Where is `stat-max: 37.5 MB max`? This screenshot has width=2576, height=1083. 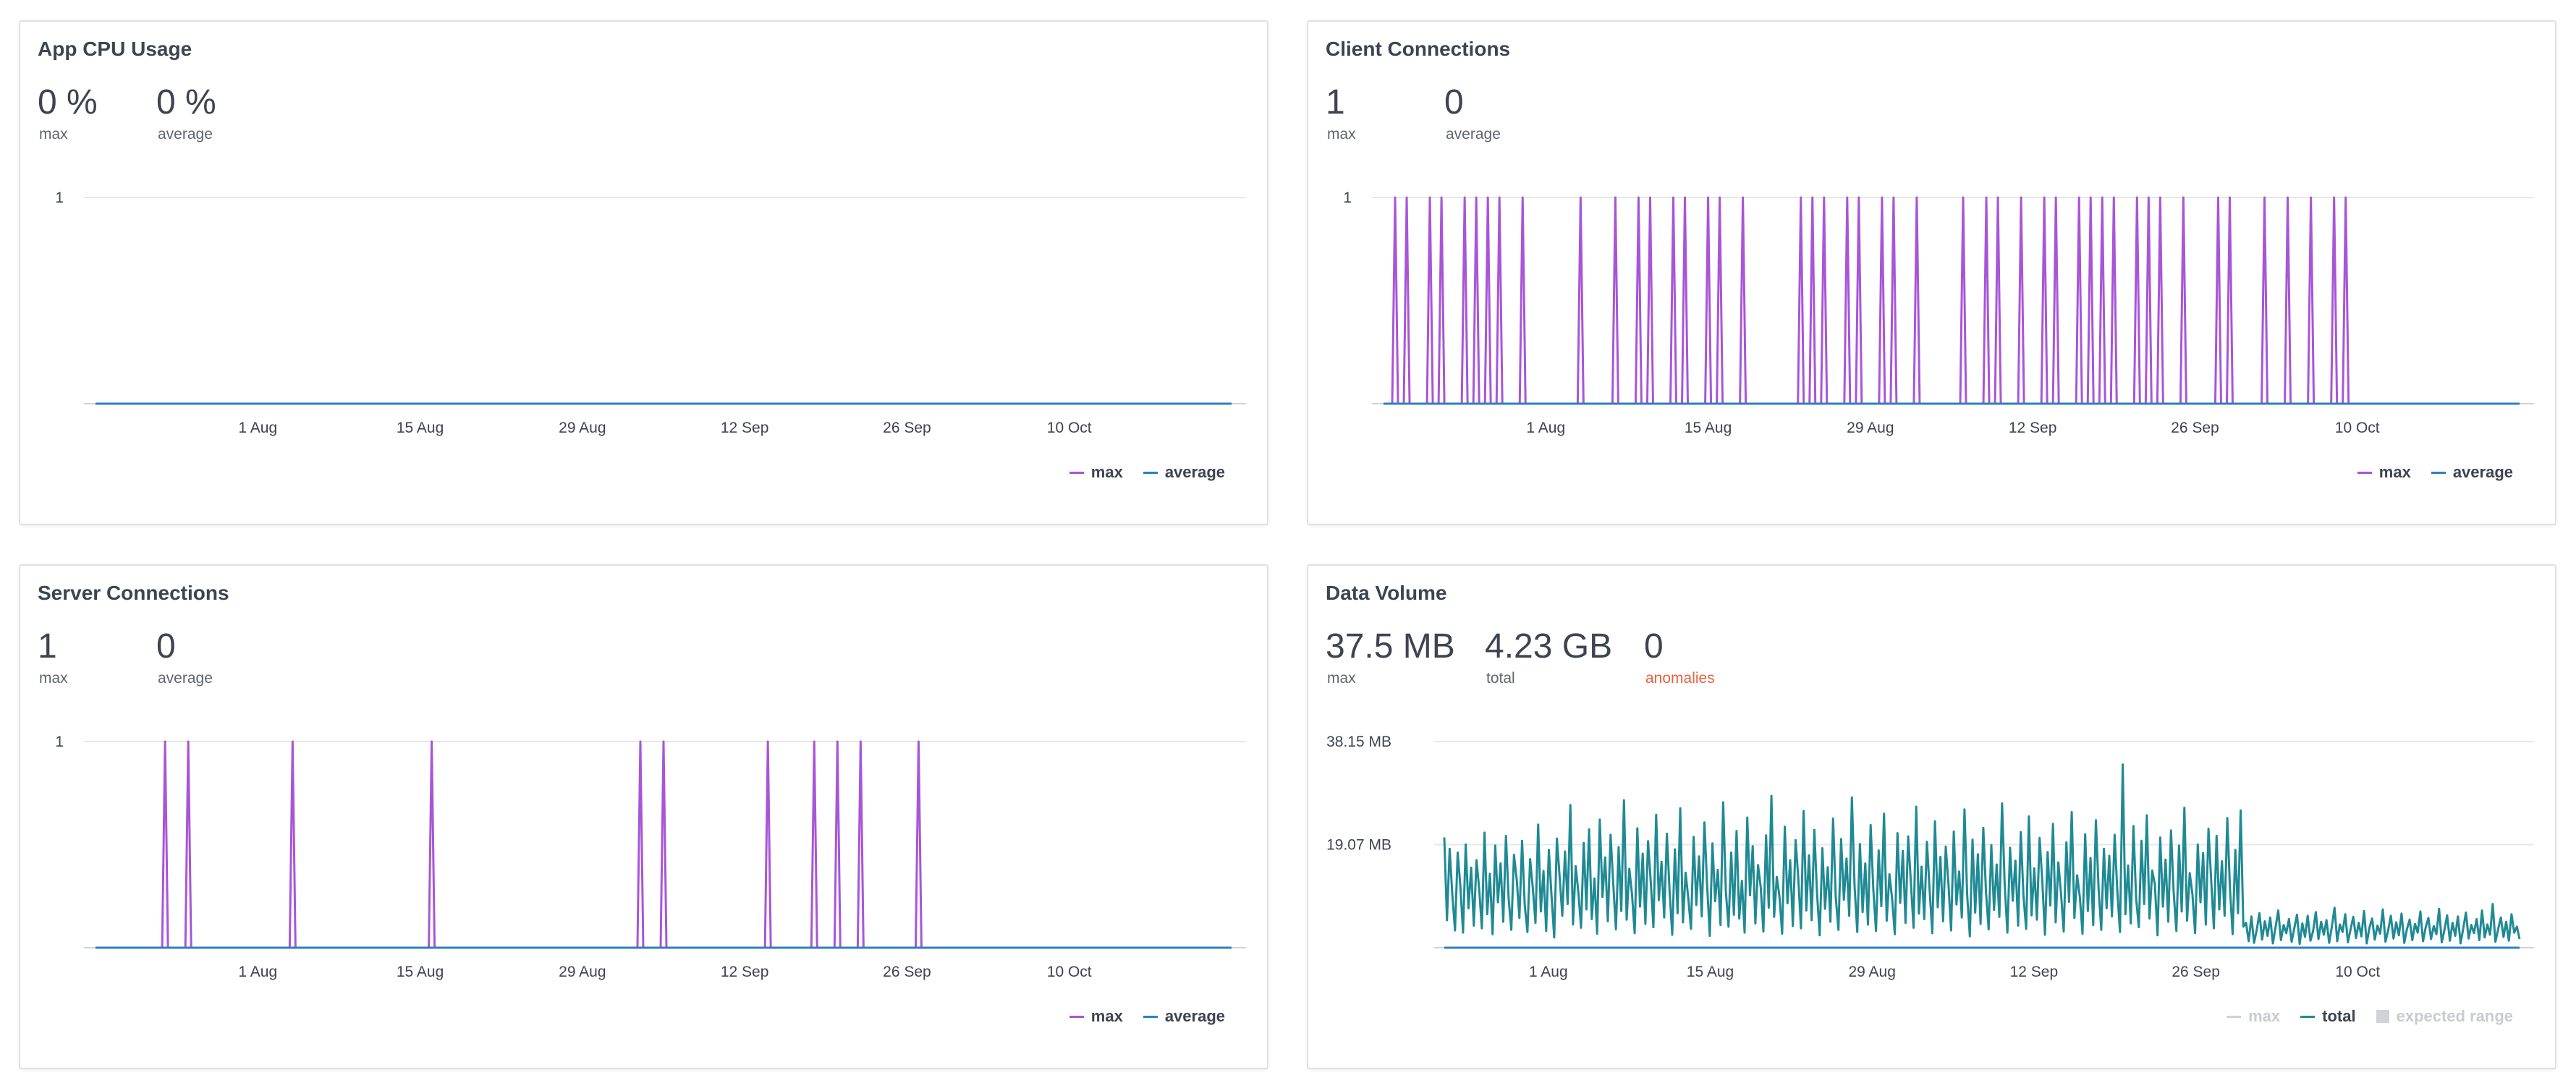
stat-max: 37.5 MB max is located at coordinates (1390, 657).